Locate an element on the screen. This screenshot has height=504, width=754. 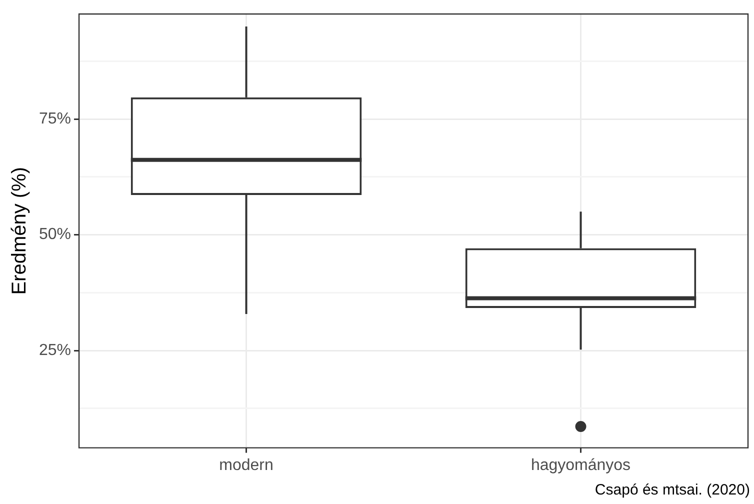
y-tick-label: 50% is located at coordinates (55, 235).